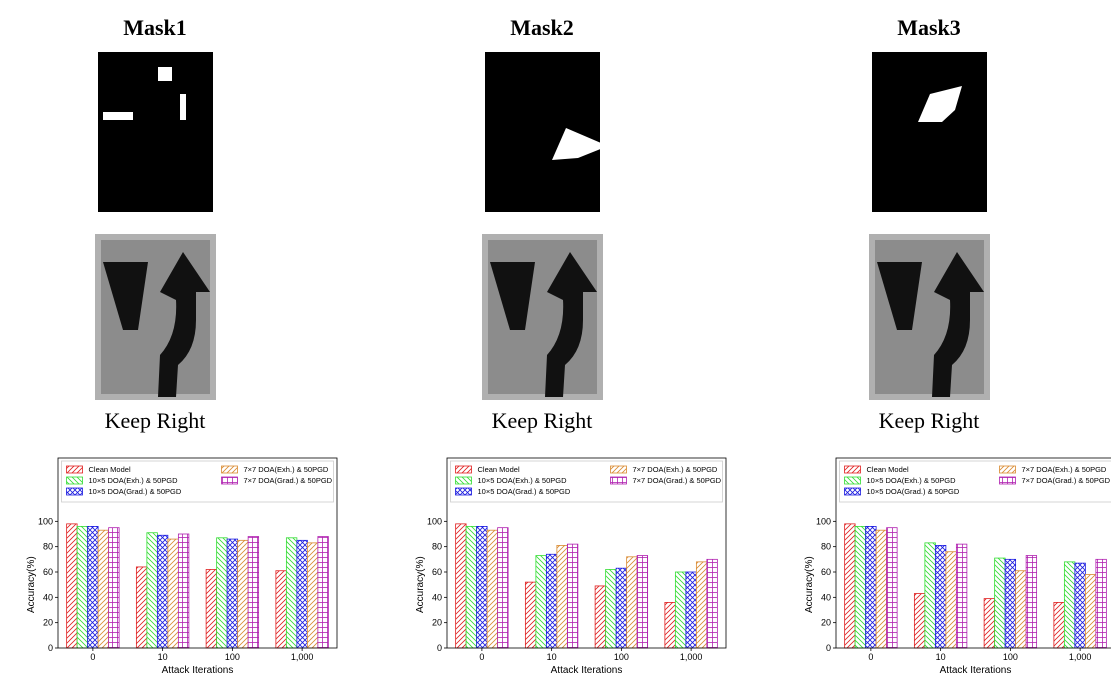 This screenshot has height=679, width=1111. Describe the element at coordinates (870, 657) in the screenshot. I see `x-tick-label: 0` at that location.